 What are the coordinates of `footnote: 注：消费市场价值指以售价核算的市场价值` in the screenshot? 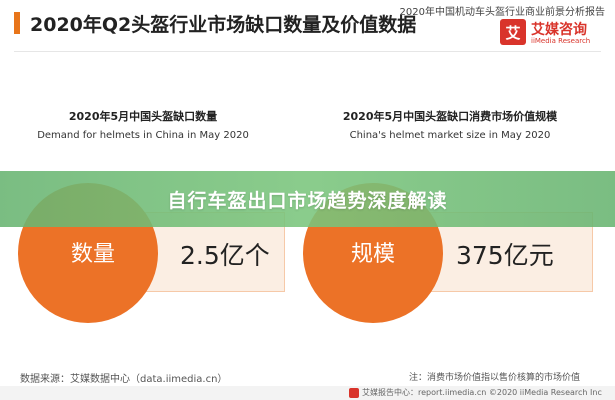 It's located at (494, 378).